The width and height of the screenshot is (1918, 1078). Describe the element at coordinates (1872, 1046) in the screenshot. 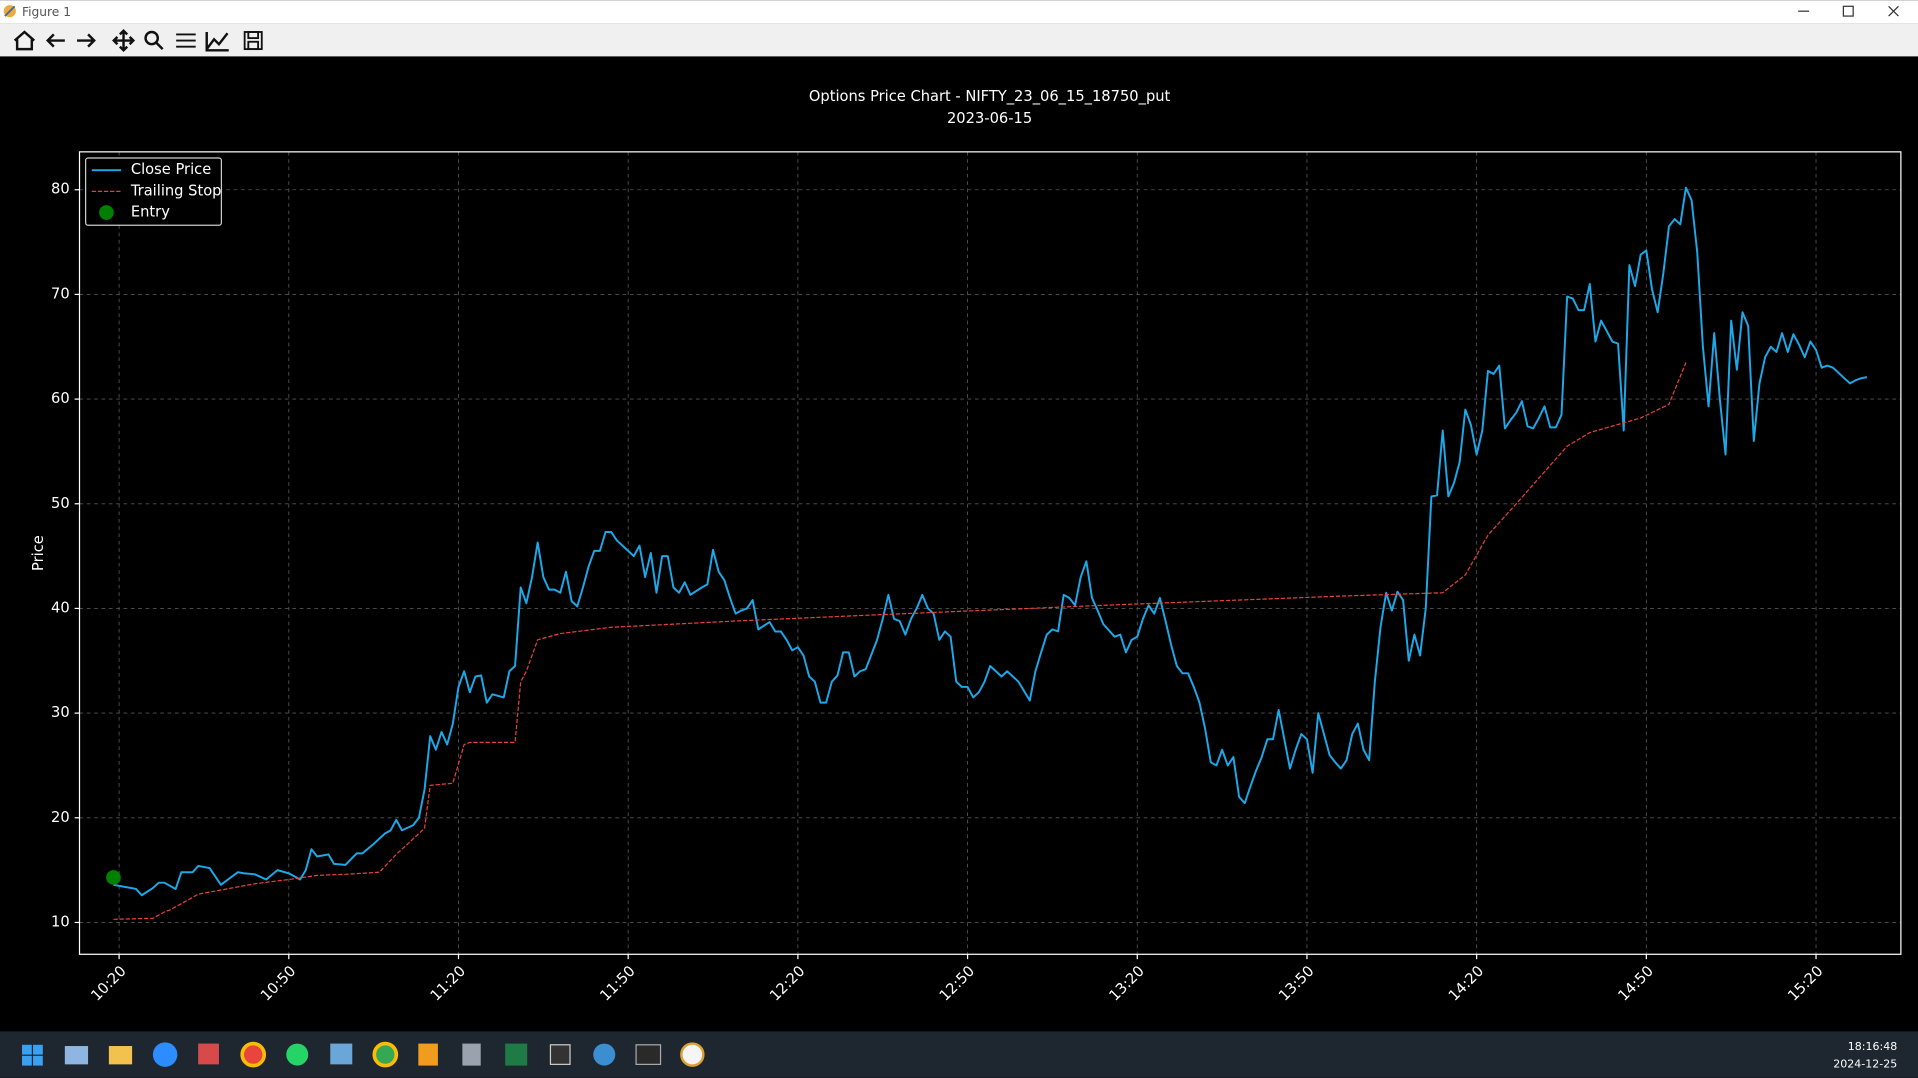

I see `clock-time: 18:16:48` at that location.